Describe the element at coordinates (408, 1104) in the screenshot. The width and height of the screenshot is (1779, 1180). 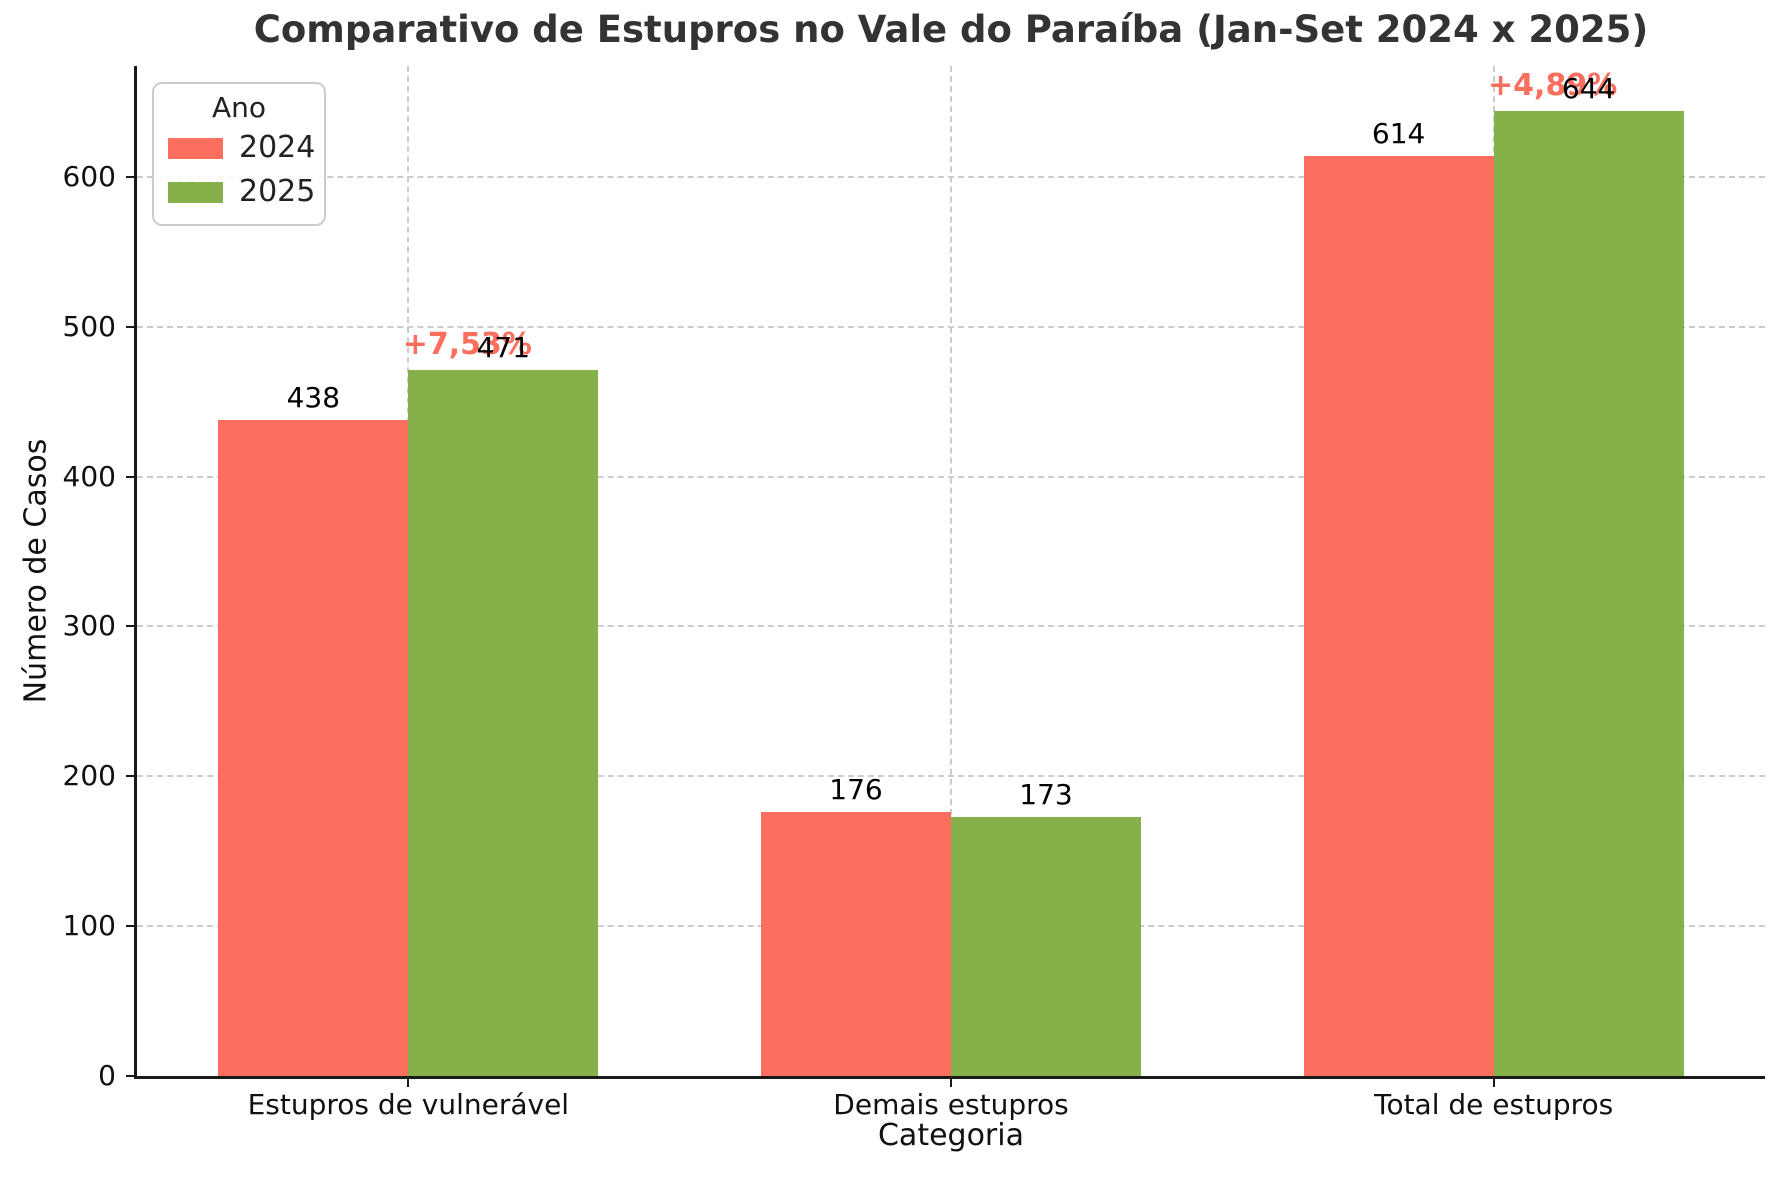
I see `x-tick-label: Estupros de vulnerável` at that location.